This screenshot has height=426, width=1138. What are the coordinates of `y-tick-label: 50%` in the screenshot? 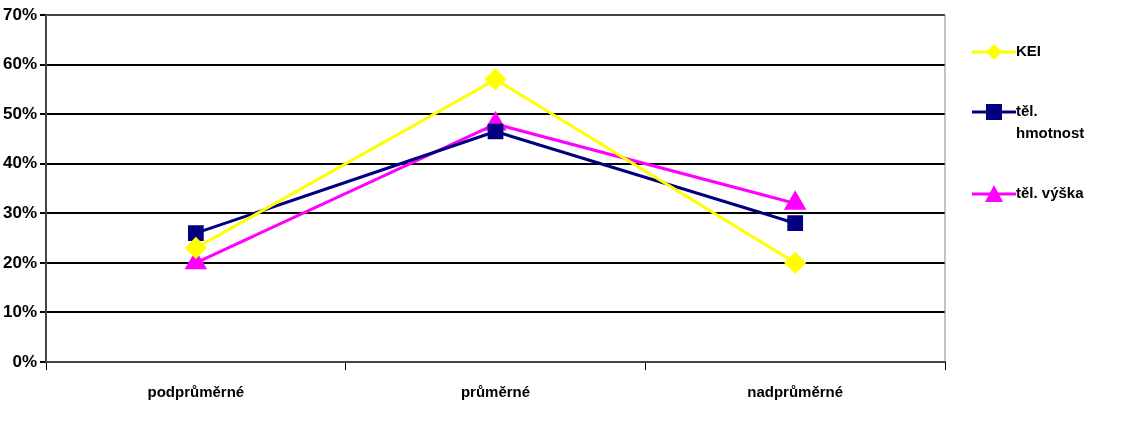 It's located at (20, 113).